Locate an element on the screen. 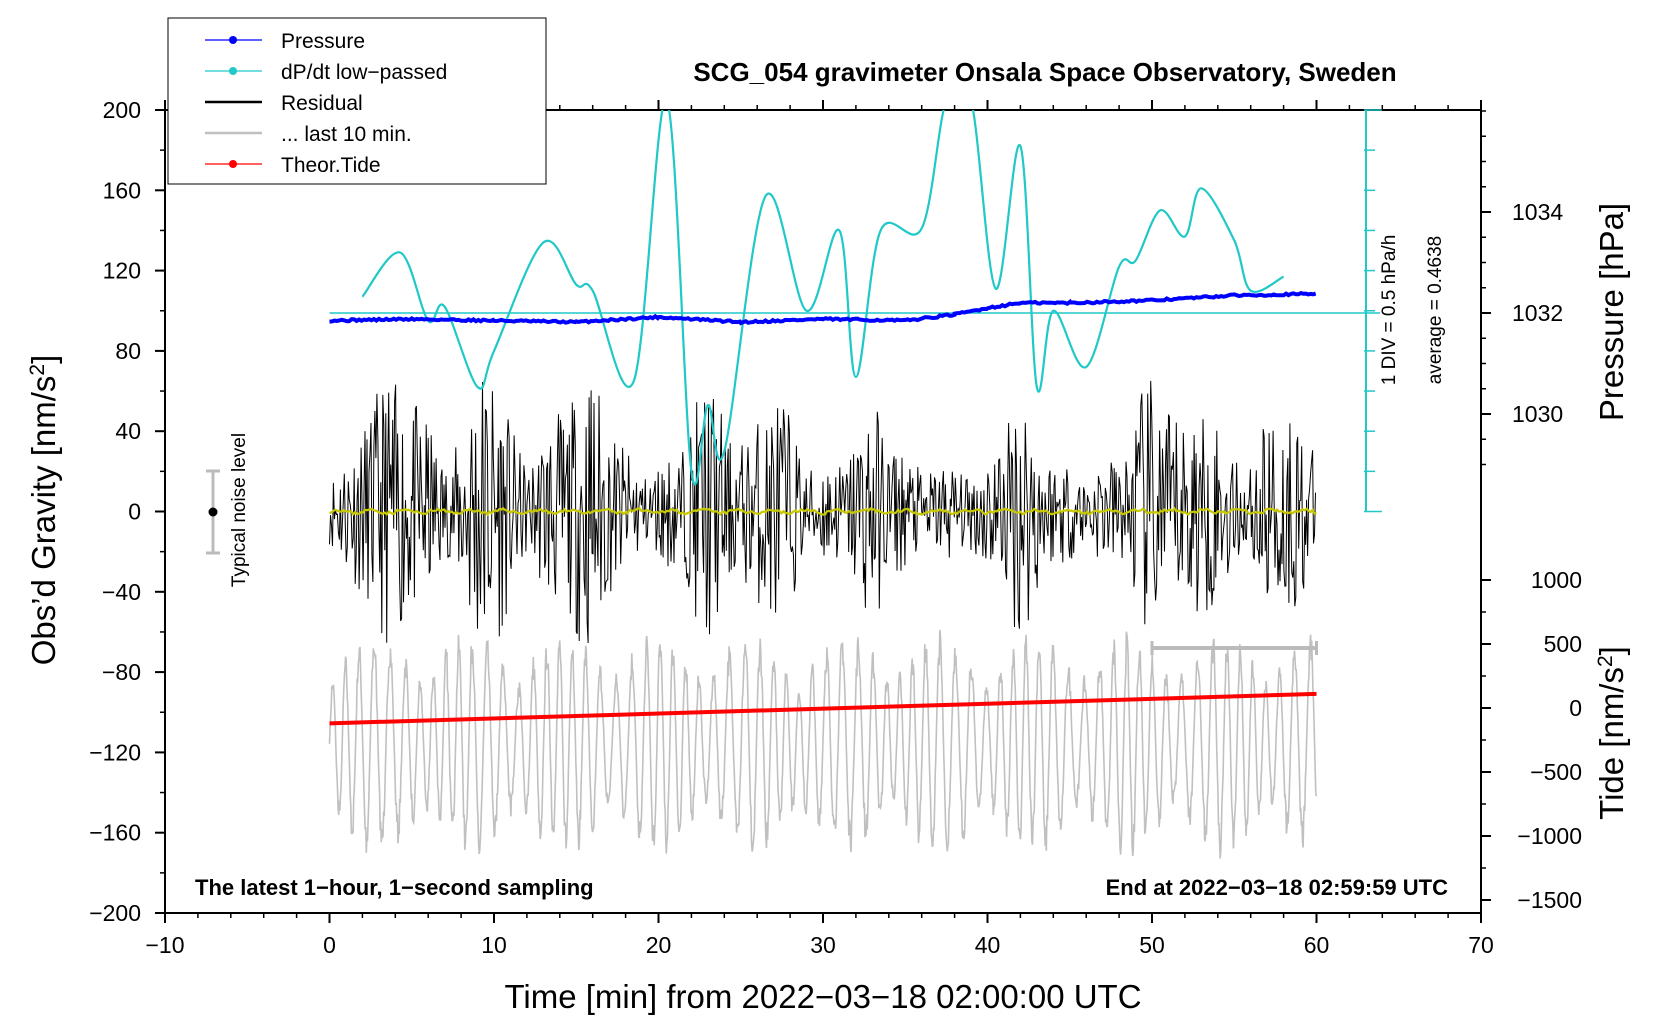 This screenshot has height=1020, width=1660. x-tick-label: 60 is located at coordinates (1317, 945).